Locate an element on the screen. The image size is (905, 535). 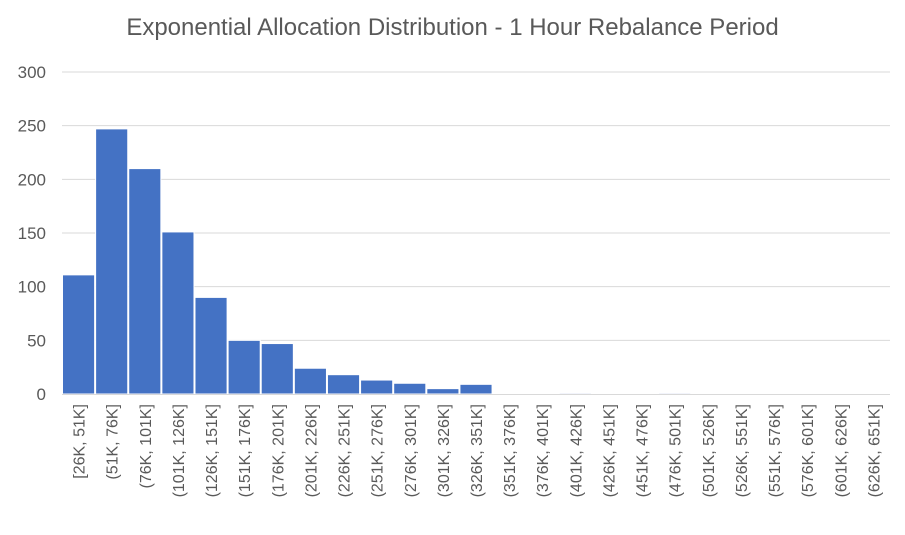
x-tick-label: (226K, 251K] is located at coordinates (345, 450).